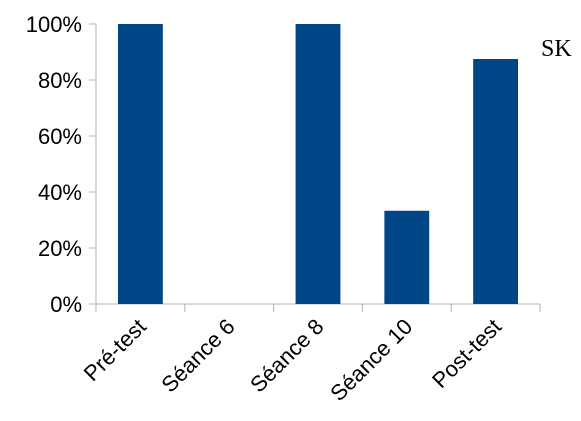 The width and height of the screenshot is (581, 421). What do you see at coordinates (197, 355) in the screenshot?
I see `x-tick-label: Séance 6` at bounding box center [197, 355].